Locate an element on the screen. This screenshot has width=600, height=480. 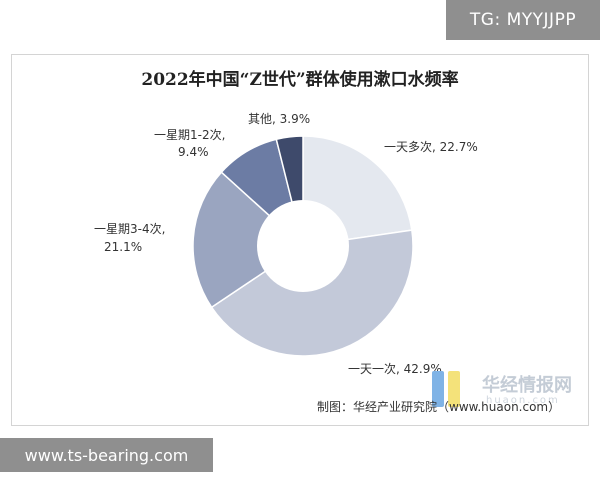
top-tag: TG: MYYJJPP is located at coordinates (523, 20).